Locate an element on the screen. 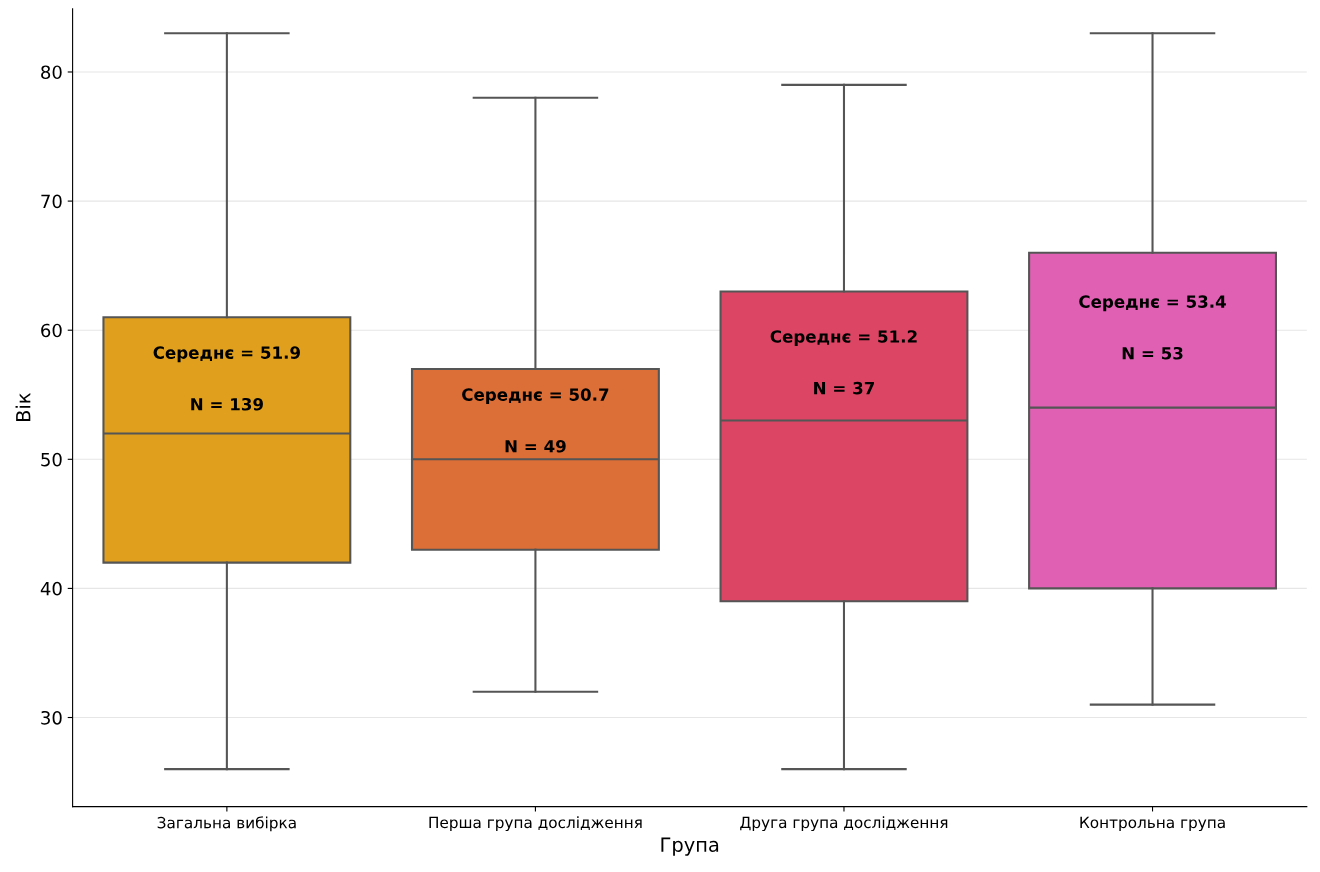  y-tick-label: 70 is located at coordinates (51, 201).